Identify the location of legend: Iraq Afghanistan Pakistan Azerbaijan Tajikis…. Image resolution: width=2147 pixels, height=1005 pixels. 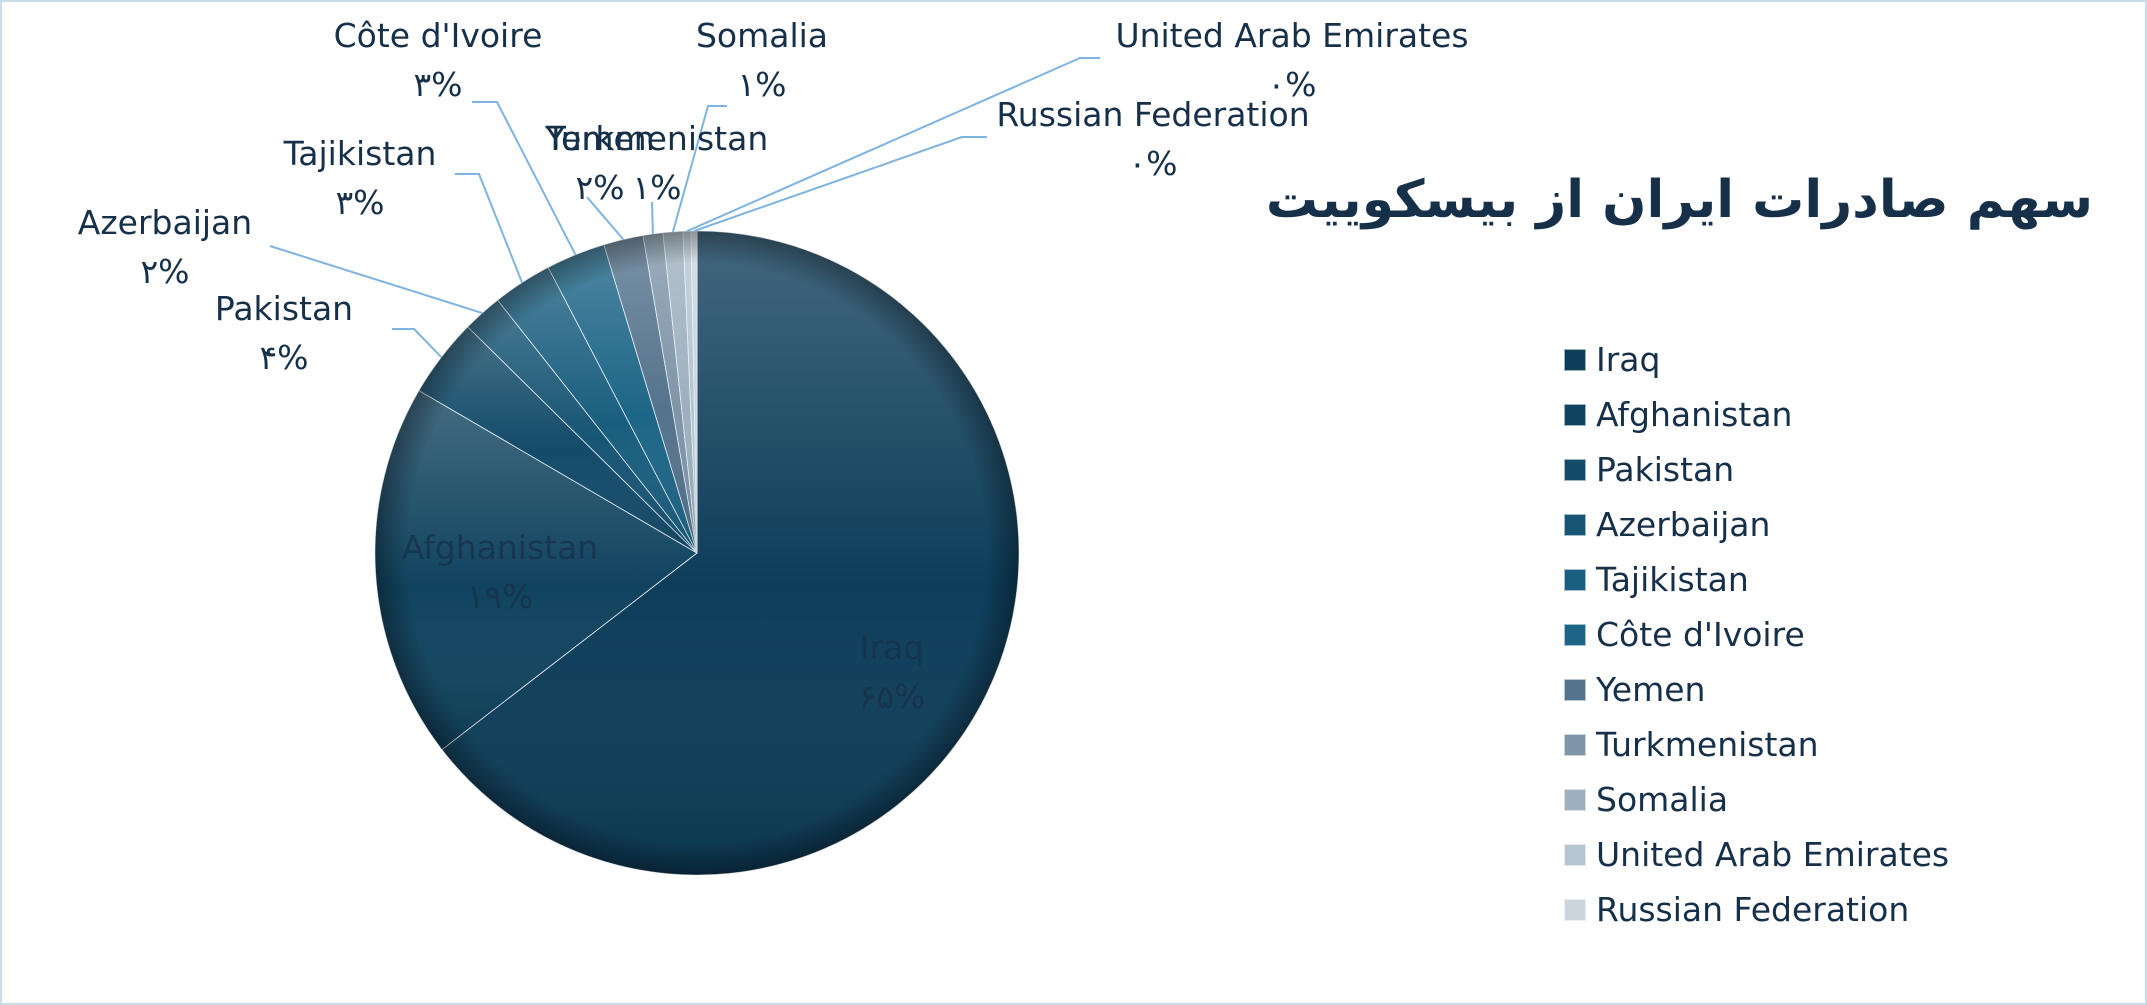
(1756, 634).